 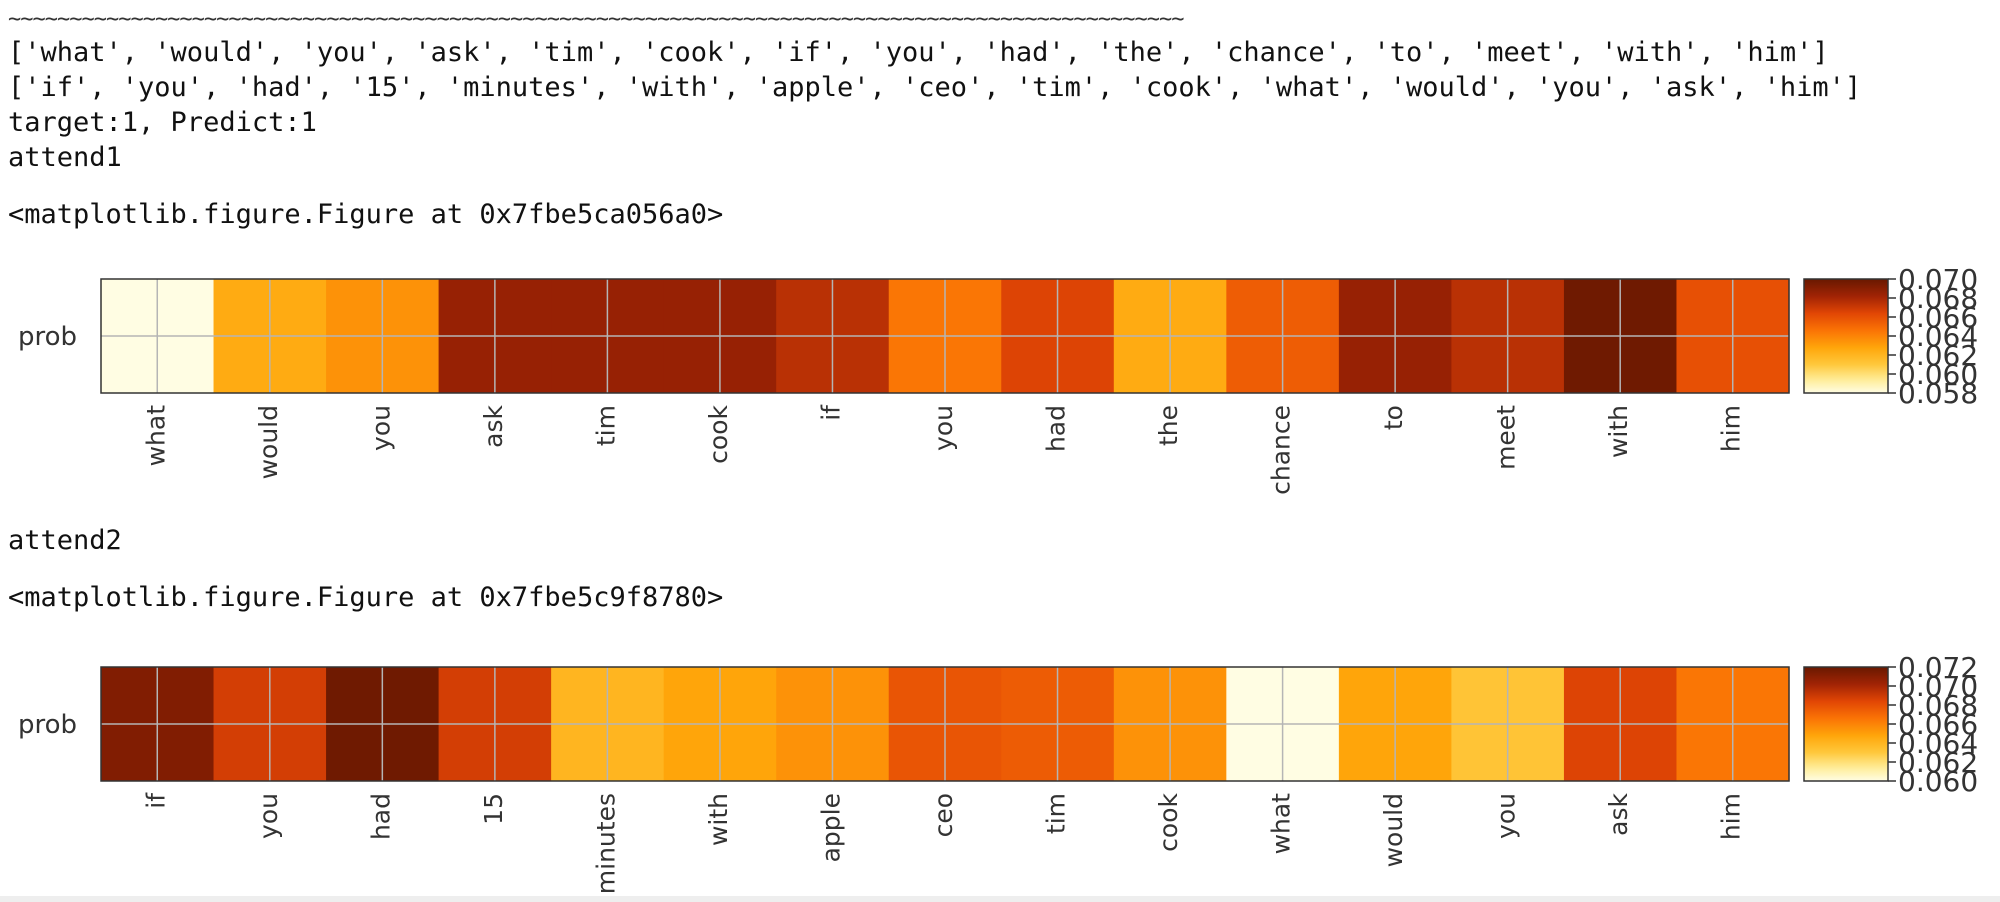 I want to click on heatmap1-ytick-label: prob, so click(x=47, y=337).